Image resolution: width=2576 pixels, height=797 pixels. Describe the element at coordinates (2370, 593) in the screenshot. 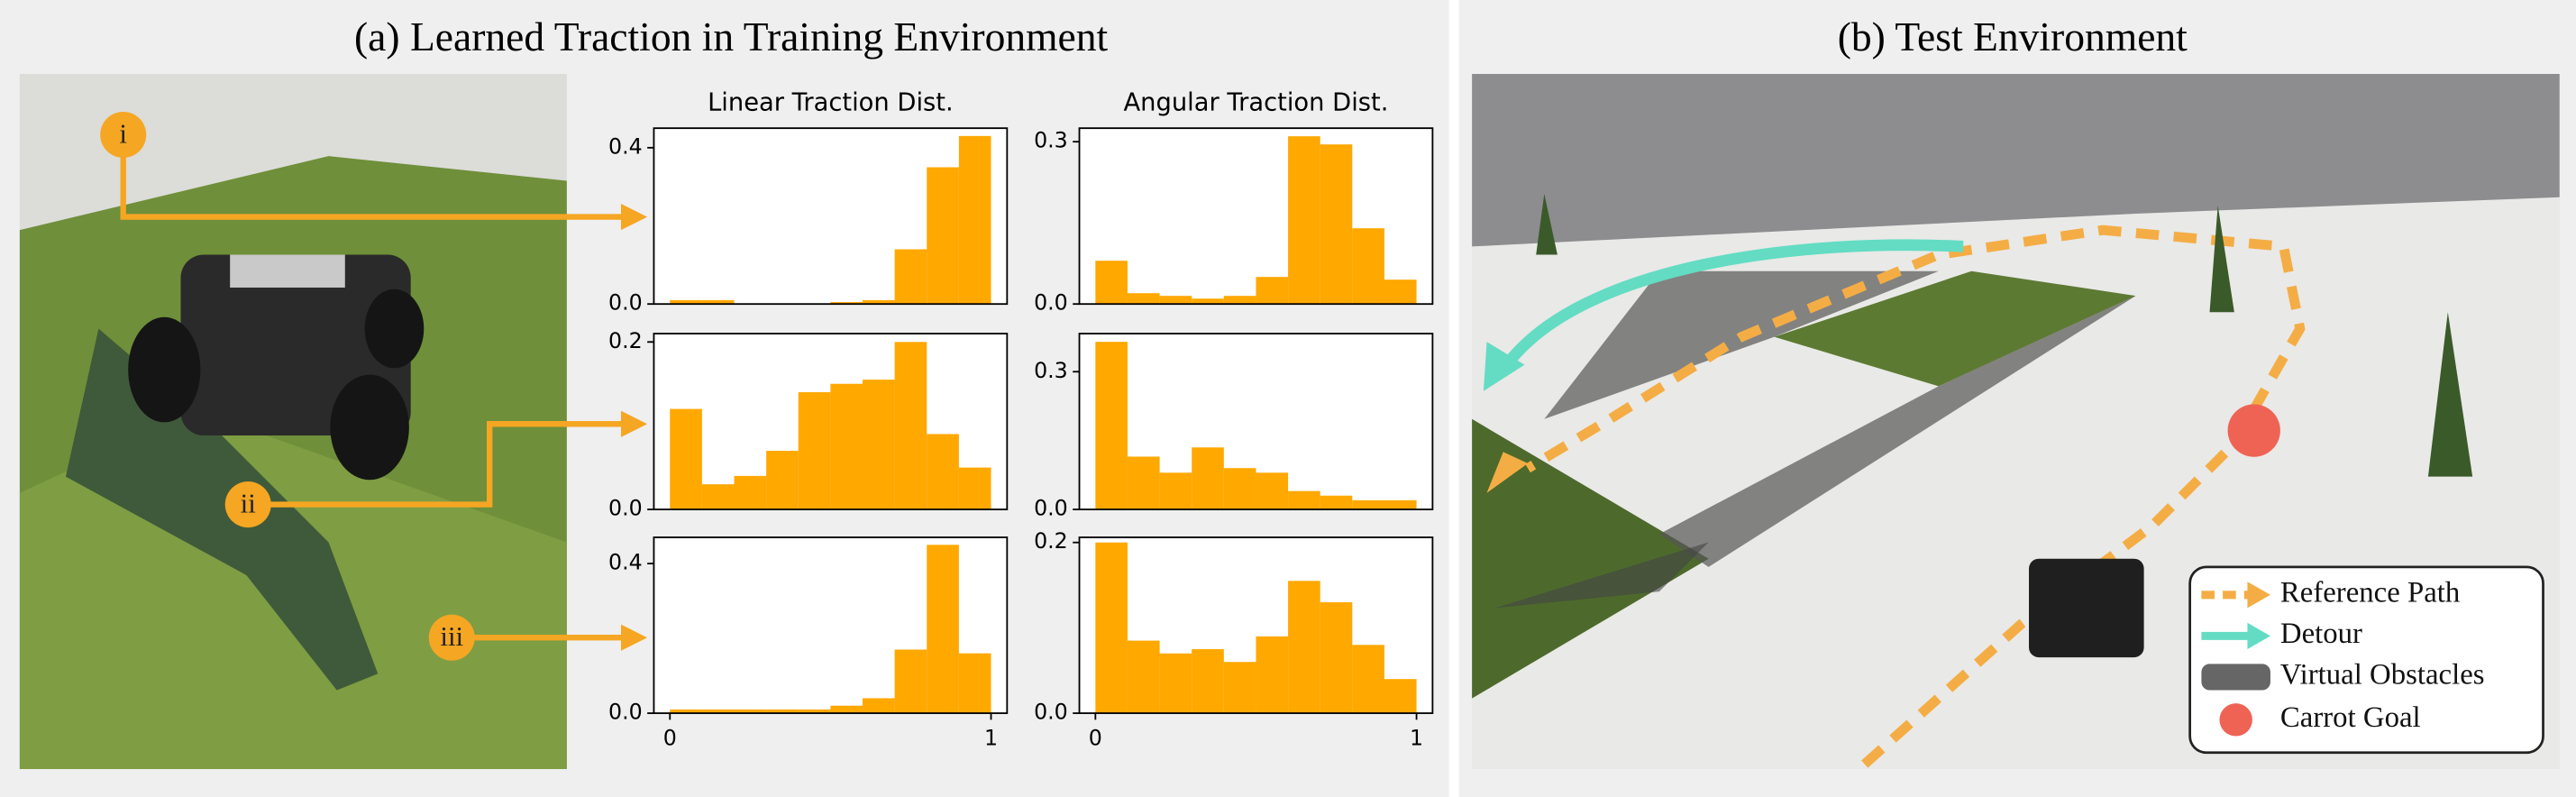

I see `legend-label: Reference Path` at that location.